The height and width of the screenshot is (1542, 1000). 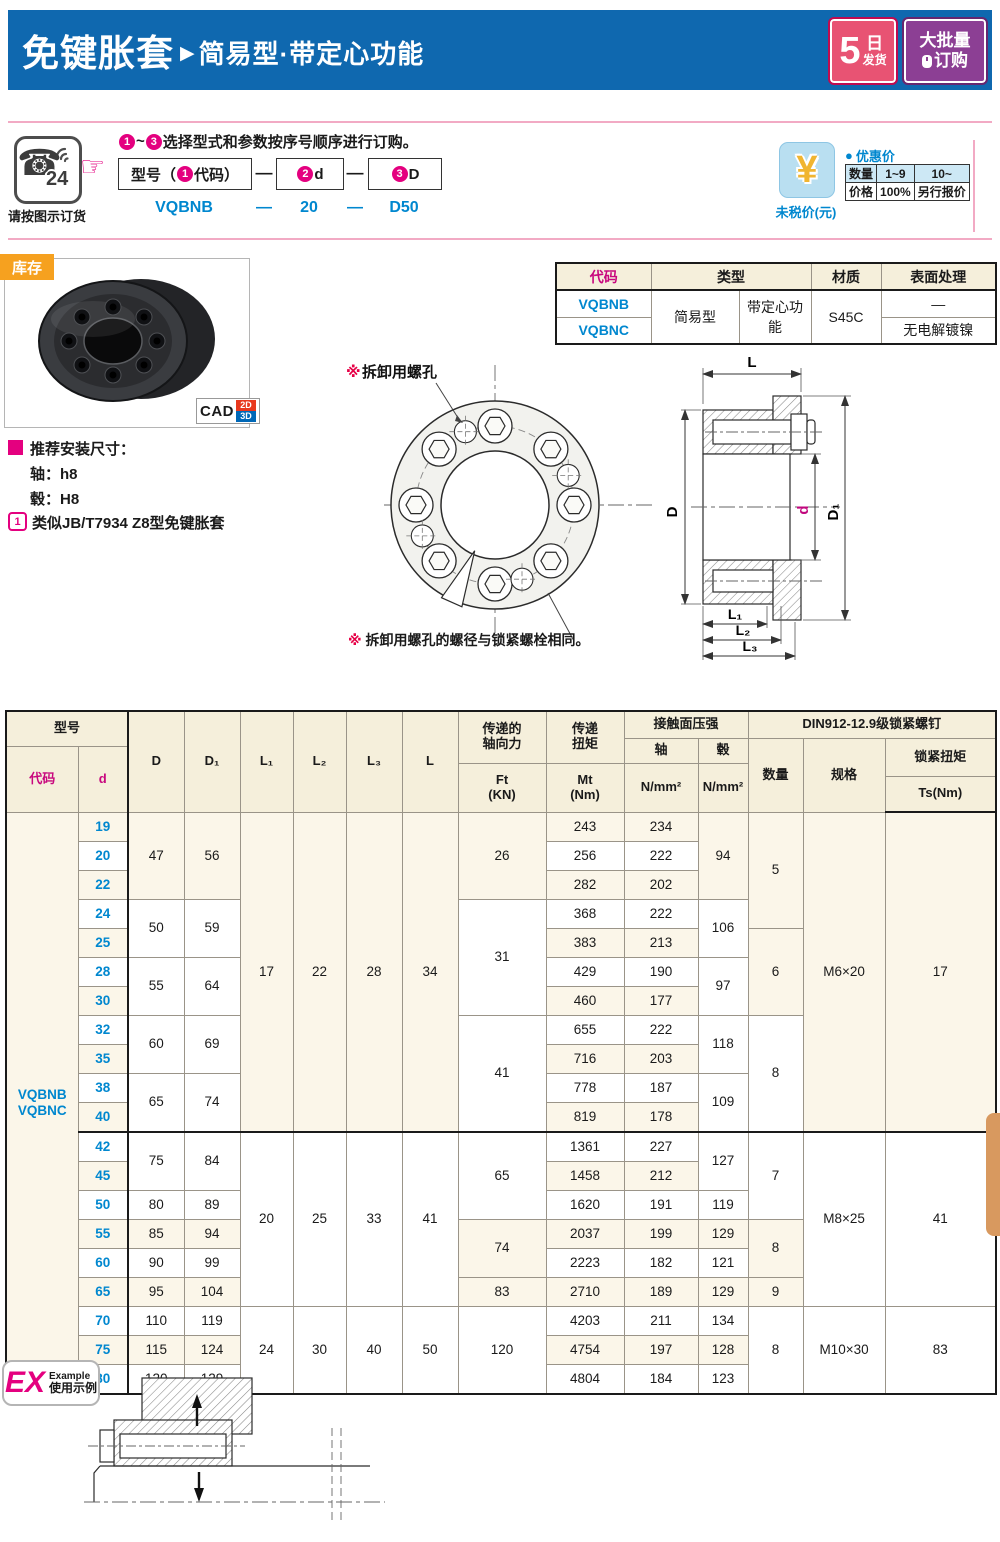 I want to click on table-cell: 1620, so click(x=585, y=1204).